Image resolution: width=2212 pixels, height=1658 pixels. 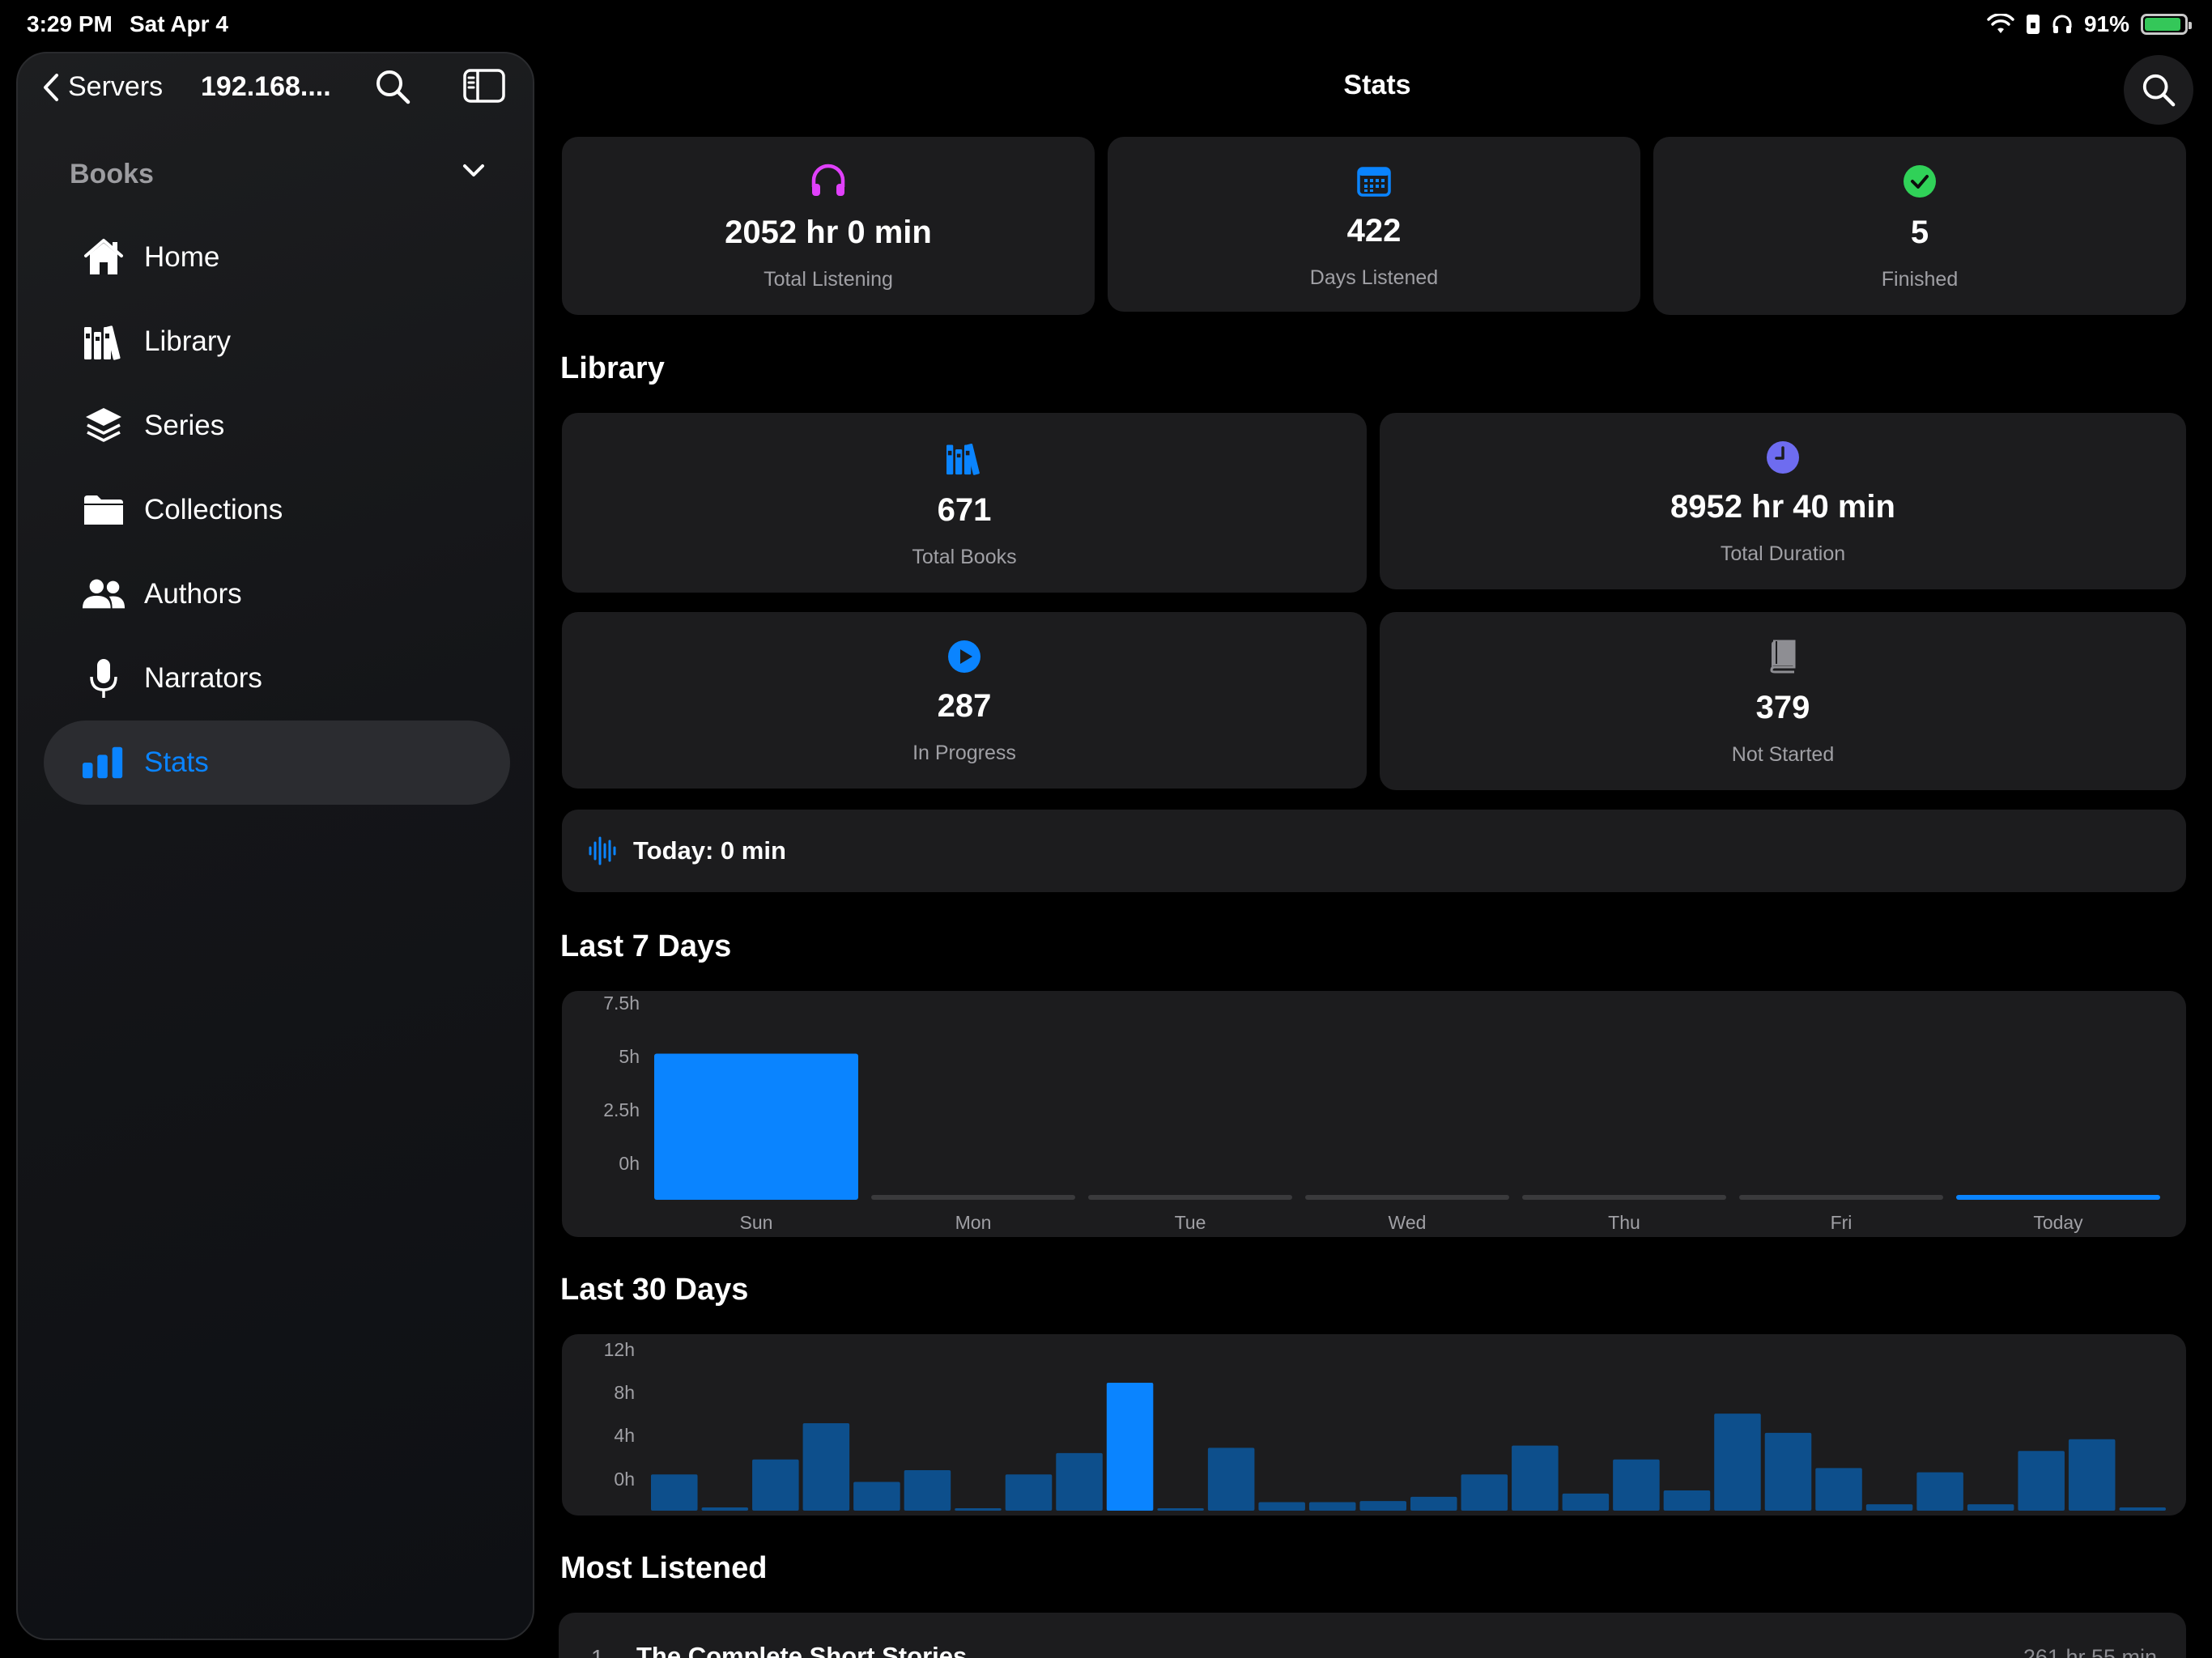 What do you see at coordinates (187, 341) in the screenshot?
I see `sidebar-item-label: Library` at bounding box center [187, 341].